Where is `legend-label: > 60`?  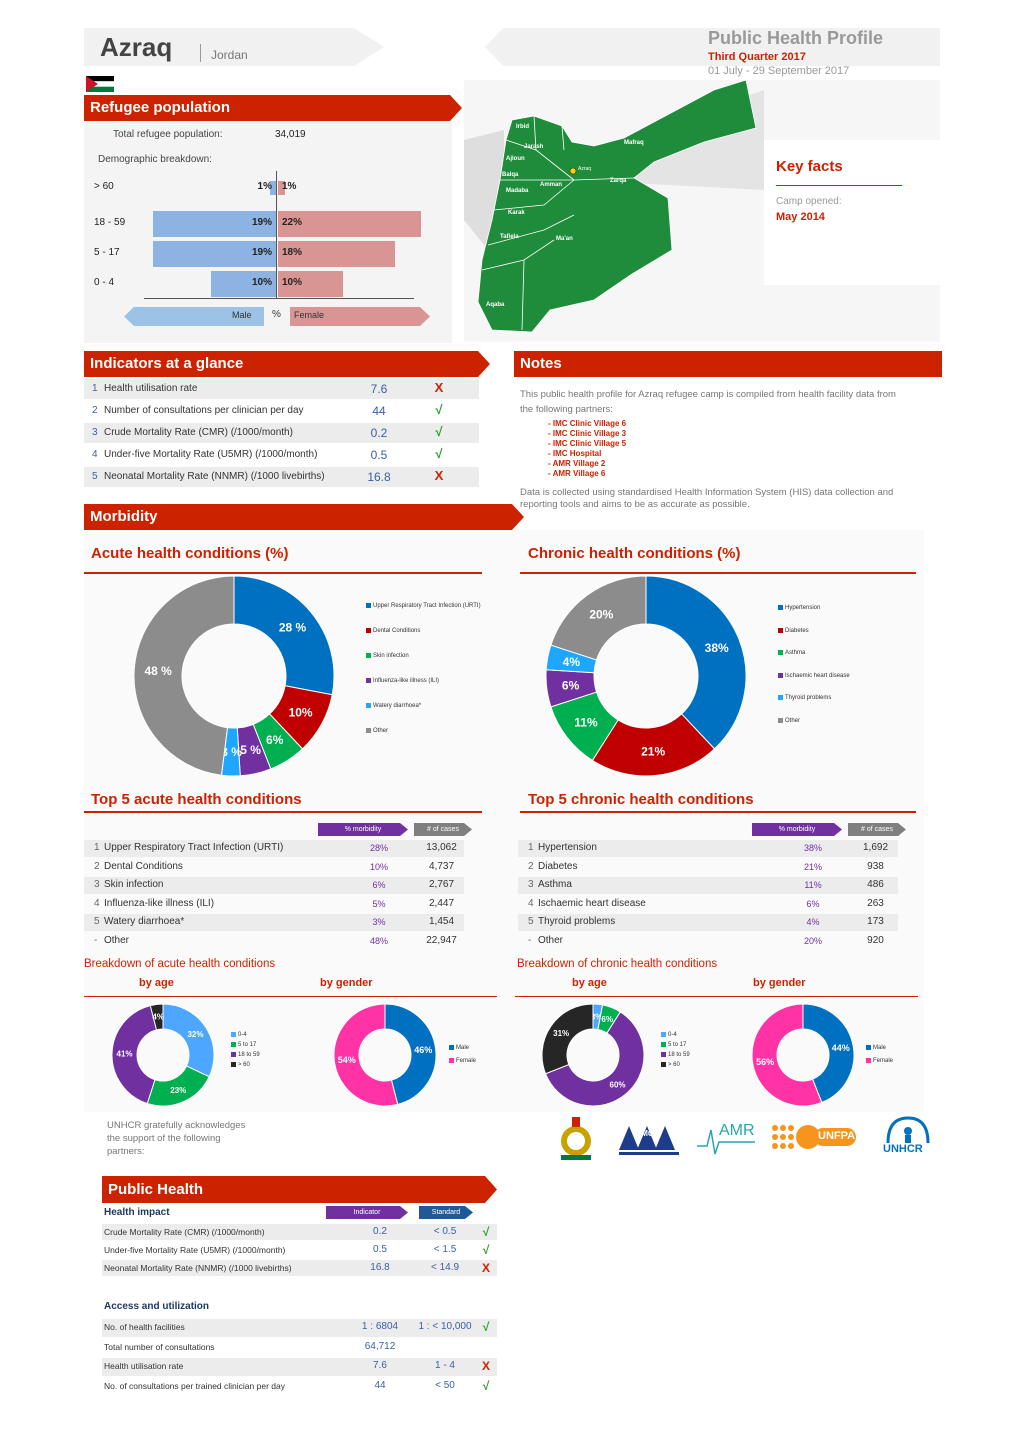
legend-label: > 60 is located at coordinates (244, 1065).